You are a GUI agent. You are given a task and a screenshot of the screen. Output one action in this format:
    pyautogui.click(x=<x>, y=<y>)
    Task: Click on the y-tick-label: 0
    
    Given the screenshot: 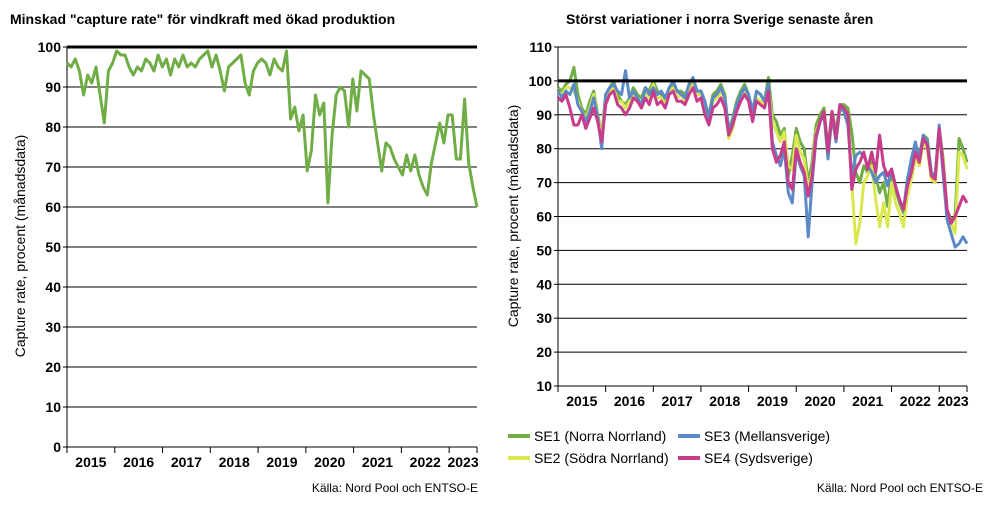 What is the action you would take?
    pyautogui.click(x=57, y=447)
    